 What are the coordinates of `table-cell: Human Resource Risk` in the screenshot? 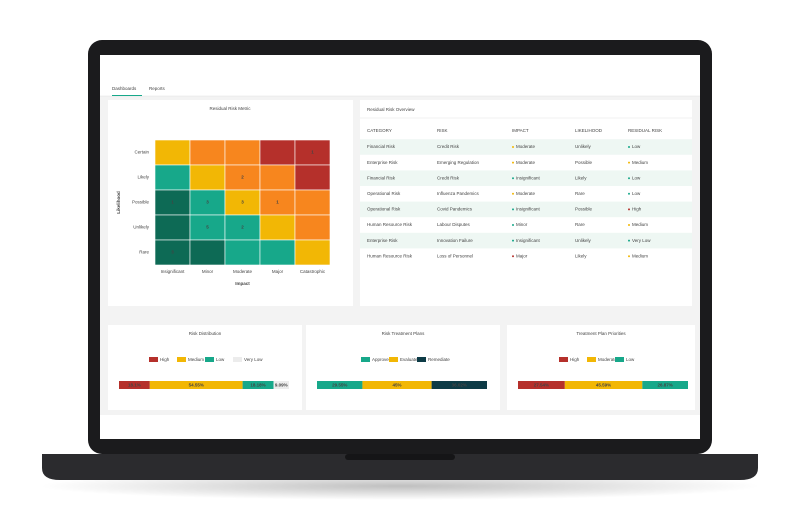 It's located at (390, 224).